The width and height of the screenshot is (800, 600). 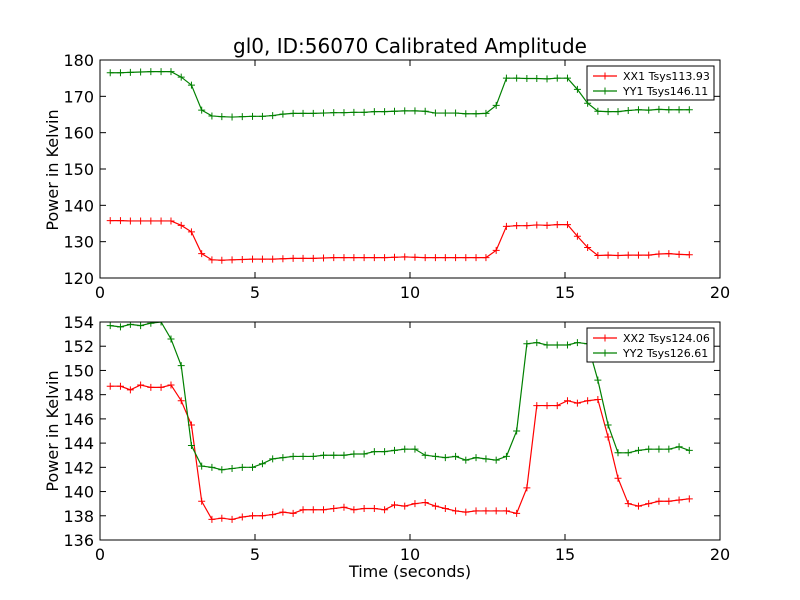 I want to click on top-ytick-label: 140, so click(x=78, y=205).